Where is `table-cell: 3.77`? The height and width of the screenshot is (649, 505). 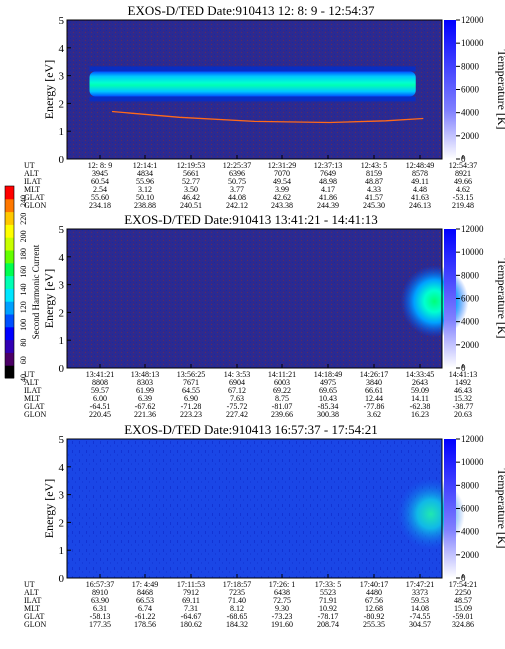
table-cell: 3.77 is located at coordinates (237, 189).